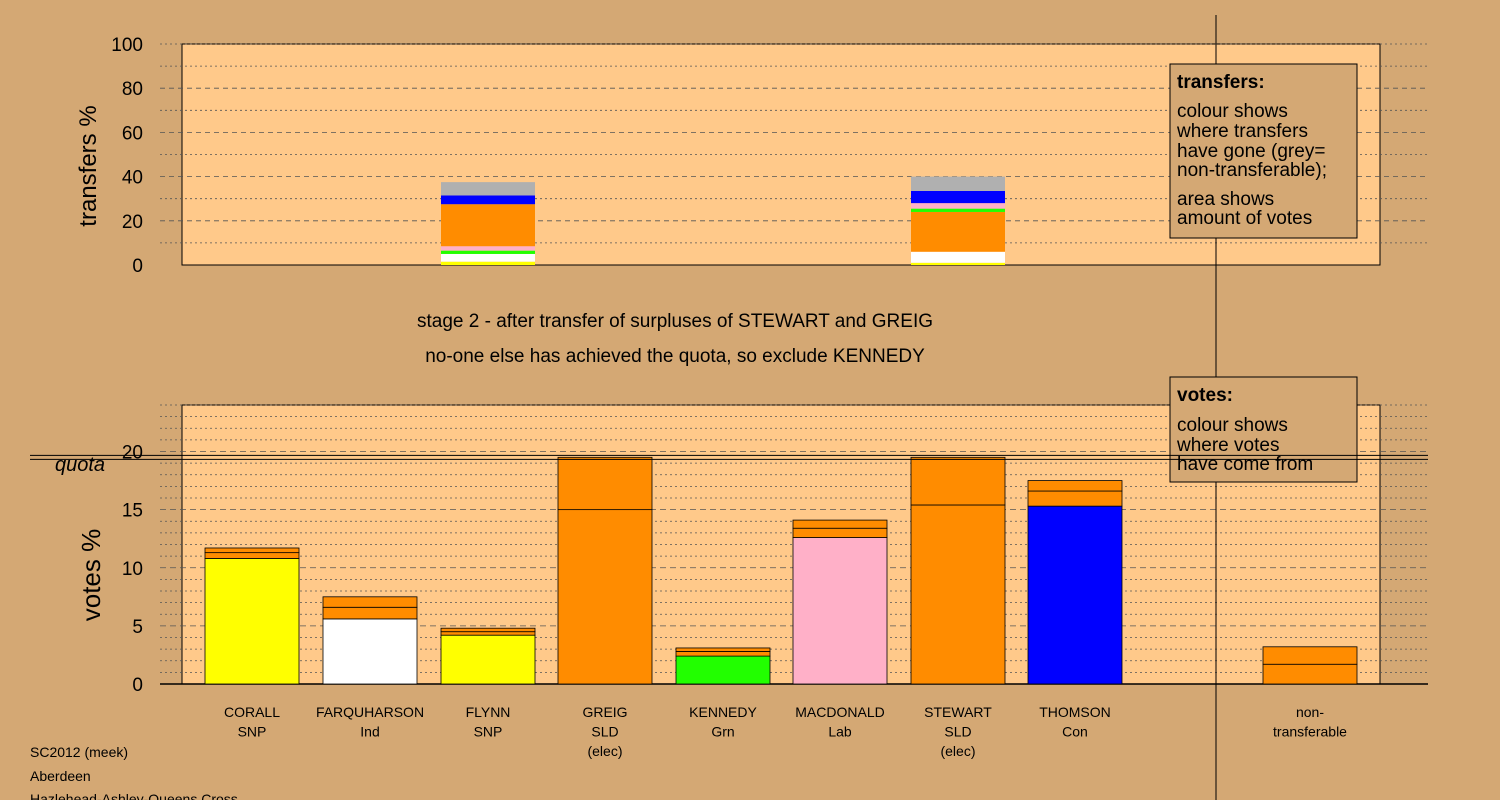 This screenshot has width=1500, height=800. What do you see at coordinates (1227, 445) in the screenshot?
I see `votes-legend-line: where votes` at bounding box center [1227, 445].